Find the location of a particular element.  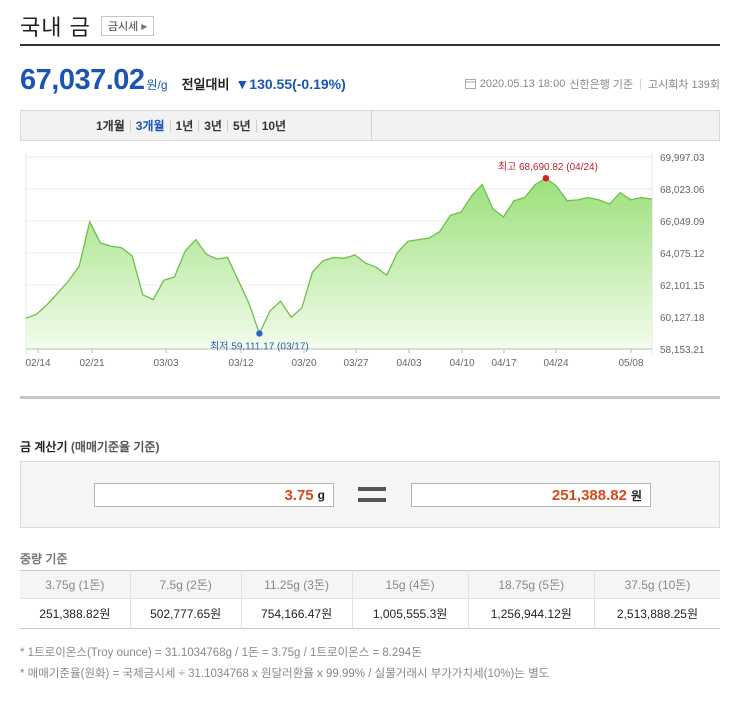

gold-price-button: 금시세 ▶ is located at coordinates (127, 26).